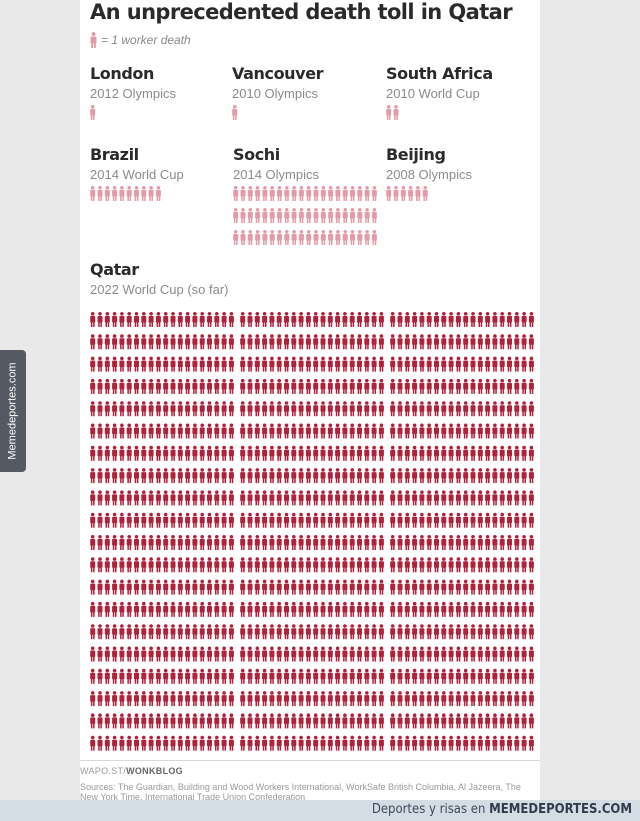  What do you see at coordinates (114, 154) in the screenshot?
I see `country-name: Brazil` at bounding box center [114, 154].